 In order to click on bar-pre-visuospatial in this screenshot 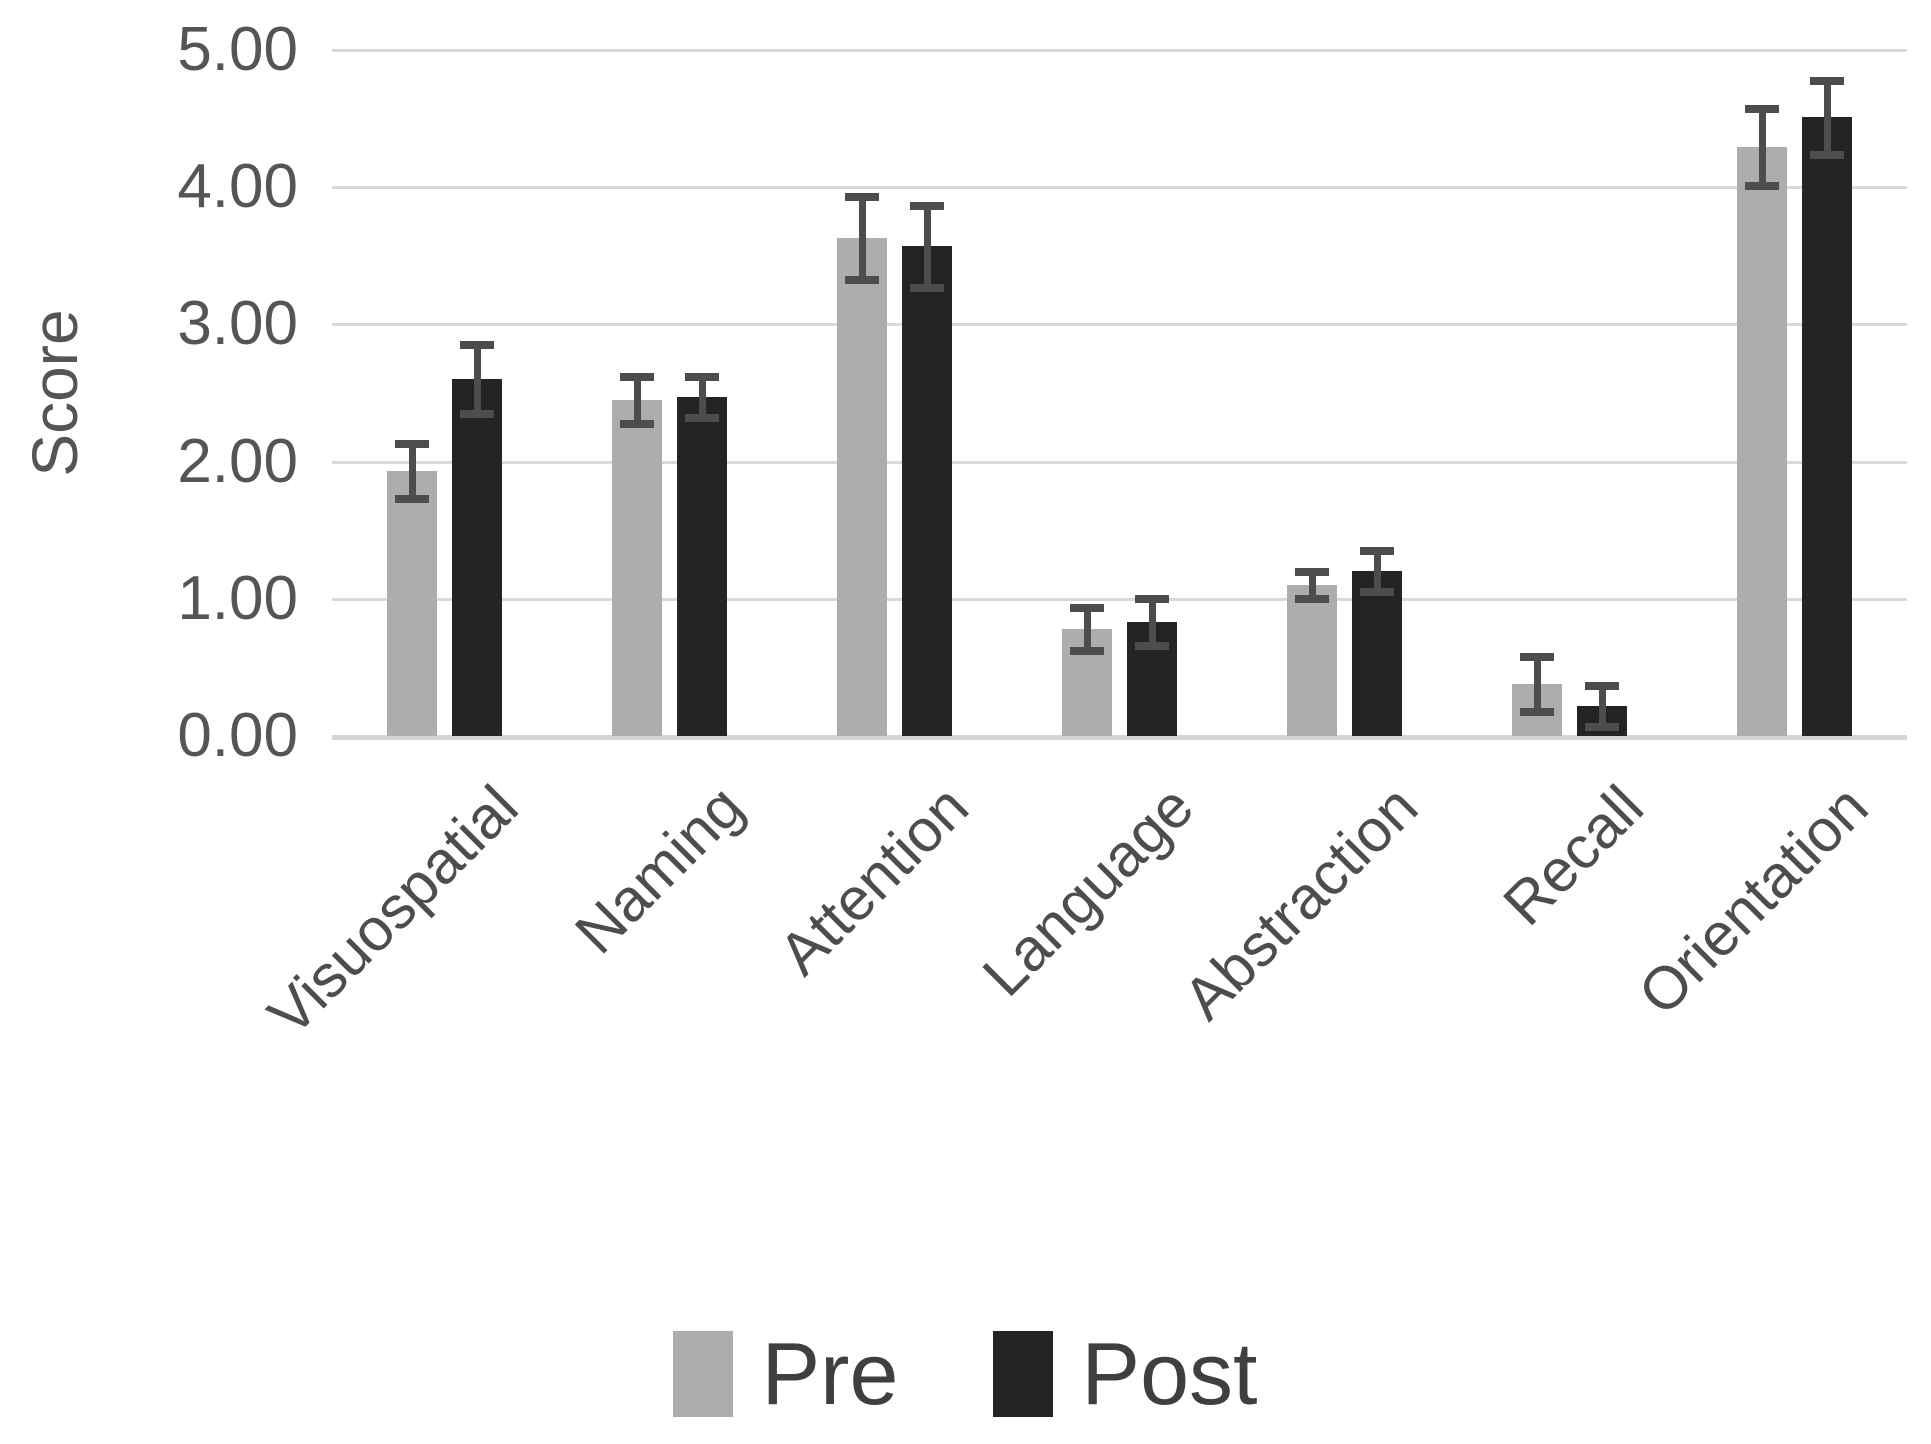, I will do `click(412, 603)`.